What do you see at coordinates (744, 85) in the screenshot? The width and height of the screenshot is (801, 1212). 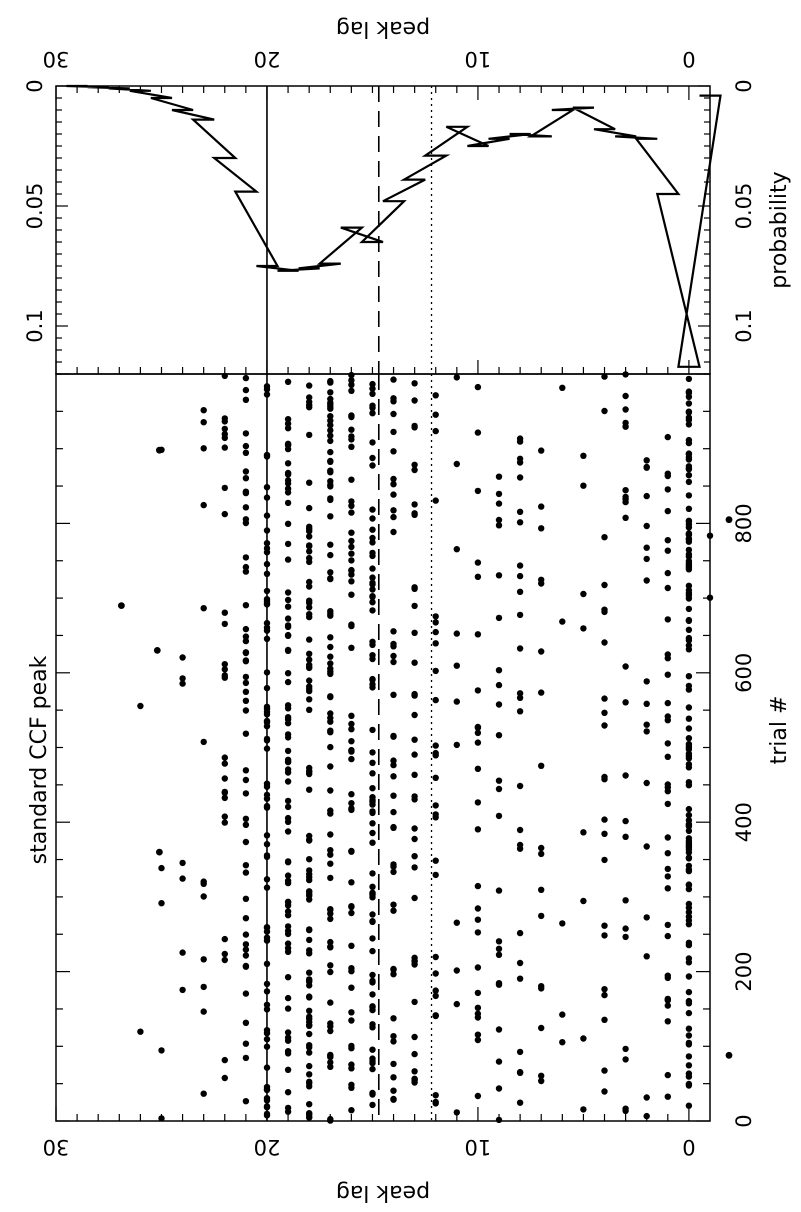 I see `histogram-prob-tick-label-right: 0` at bounding box center [744, 85].